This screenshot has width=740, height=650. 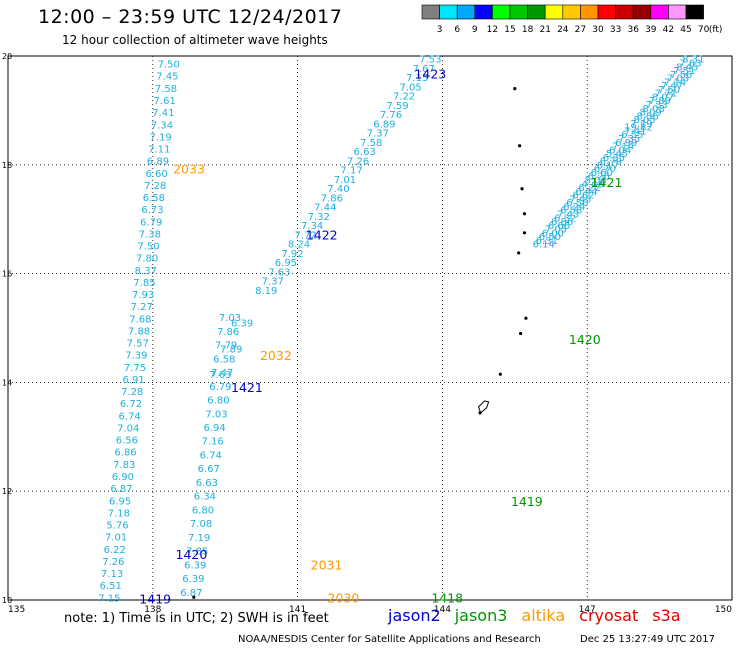 I want to click on swh-value: 6.80, so click(x=218, y=401).